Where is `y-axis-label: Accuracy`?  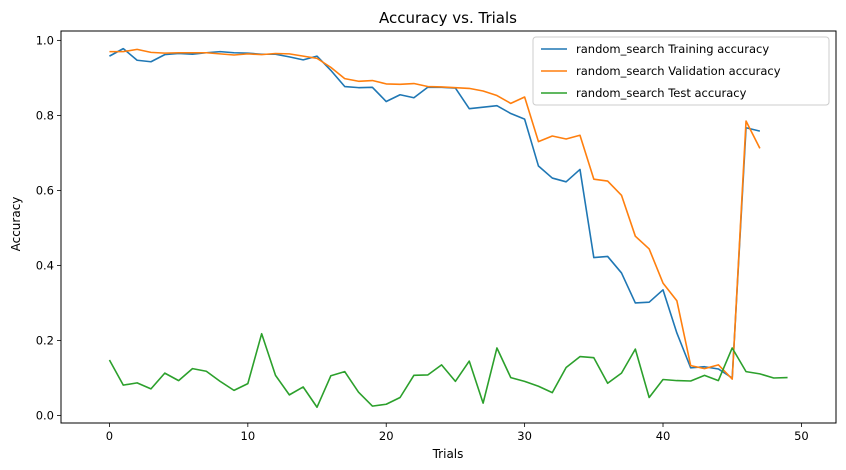
y-axis-label: Accuracy is located at coordinates (16, 224).